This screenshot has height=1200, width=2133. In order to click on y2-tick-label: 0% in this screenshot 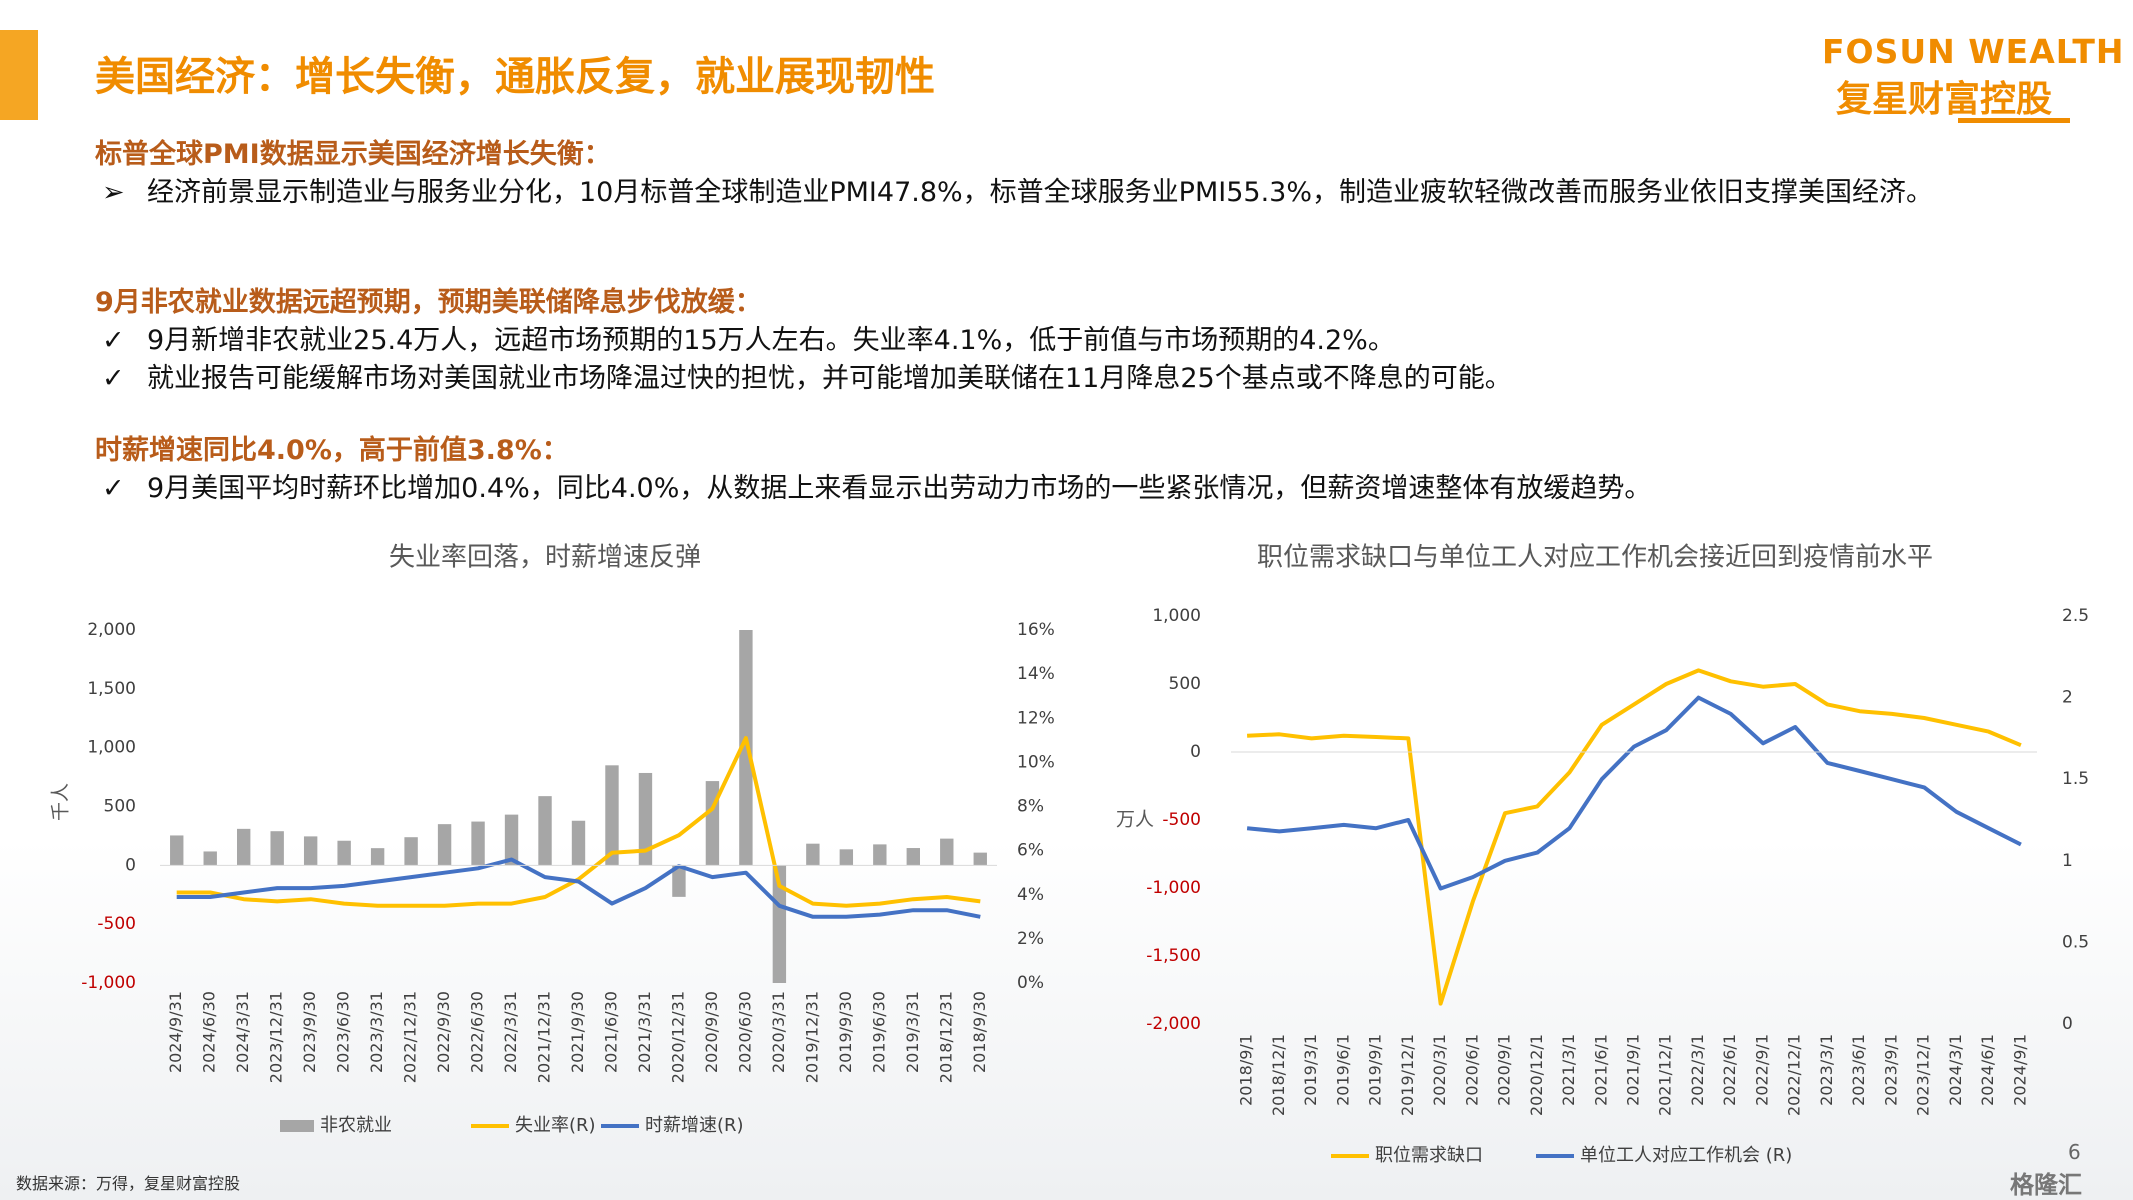, I will do `click(1030, 983)`.